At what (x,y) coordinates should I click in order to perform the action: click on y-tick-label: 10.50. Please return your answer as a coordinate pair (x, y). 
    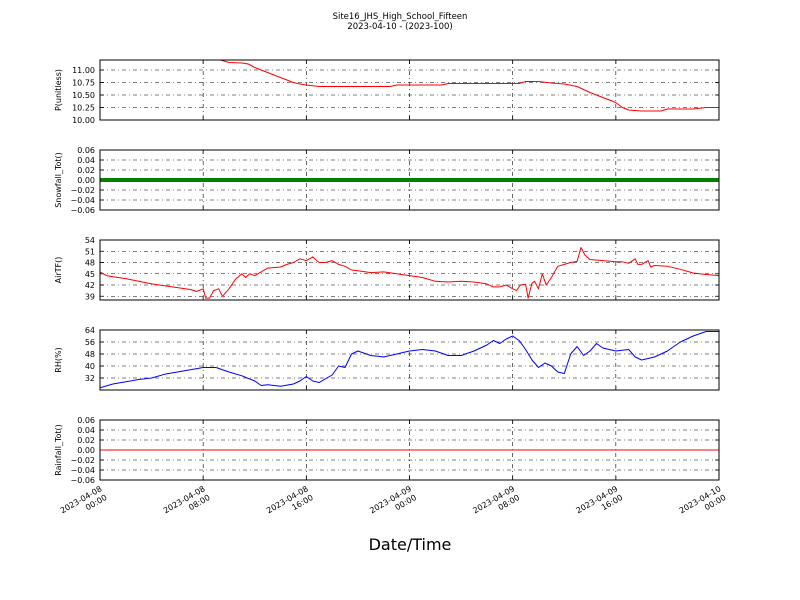
    Looking at the image, I should click on (83, 95).